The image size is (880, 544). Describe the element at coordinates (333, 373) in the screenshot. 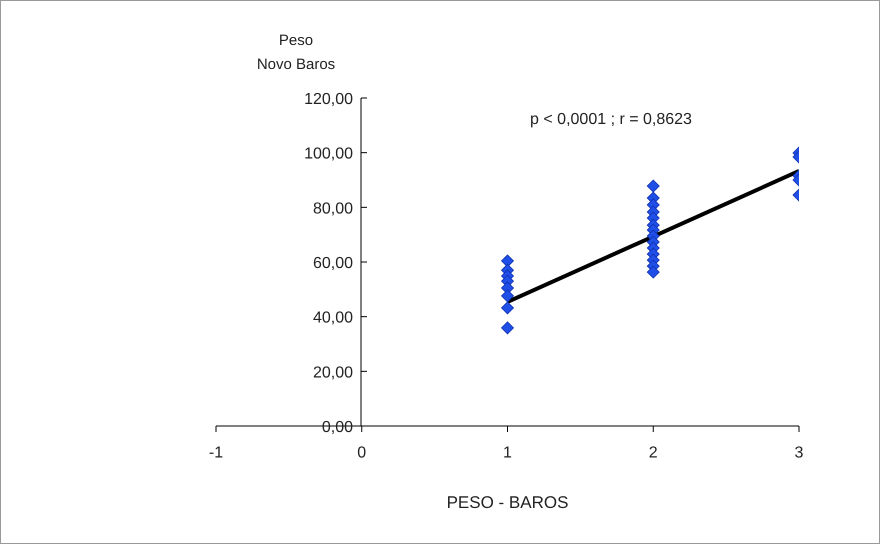

I see `y-tick-label: 20,00` at that location.